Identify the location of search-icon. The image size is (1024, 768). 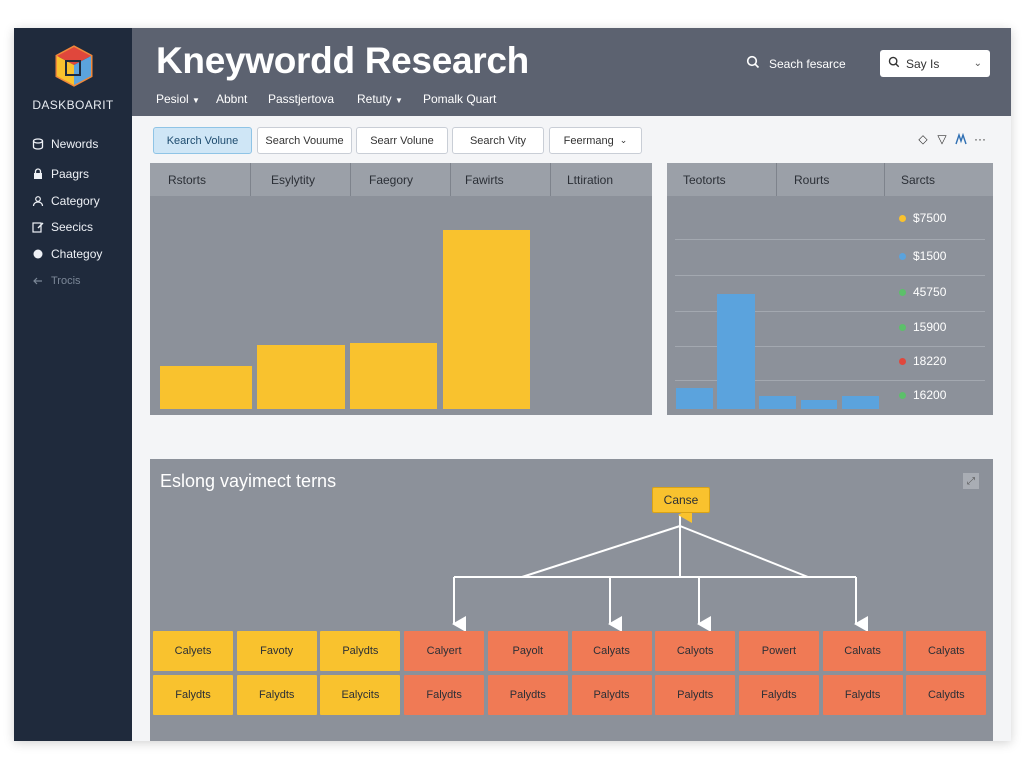
(753, 63).